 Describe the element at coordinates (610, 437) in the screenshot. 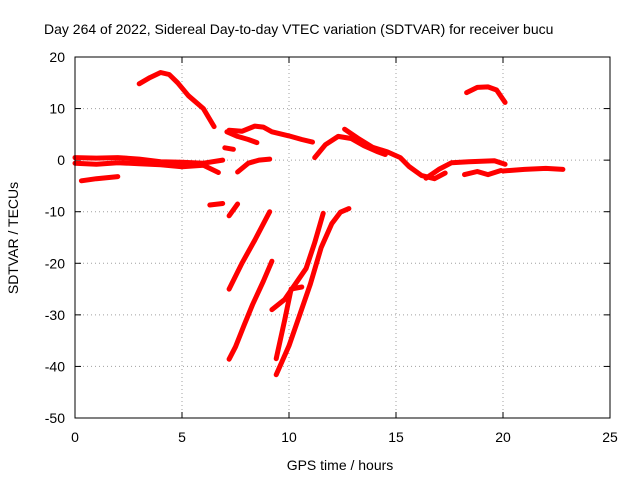

I see `x-tick-label: 25` at that location.